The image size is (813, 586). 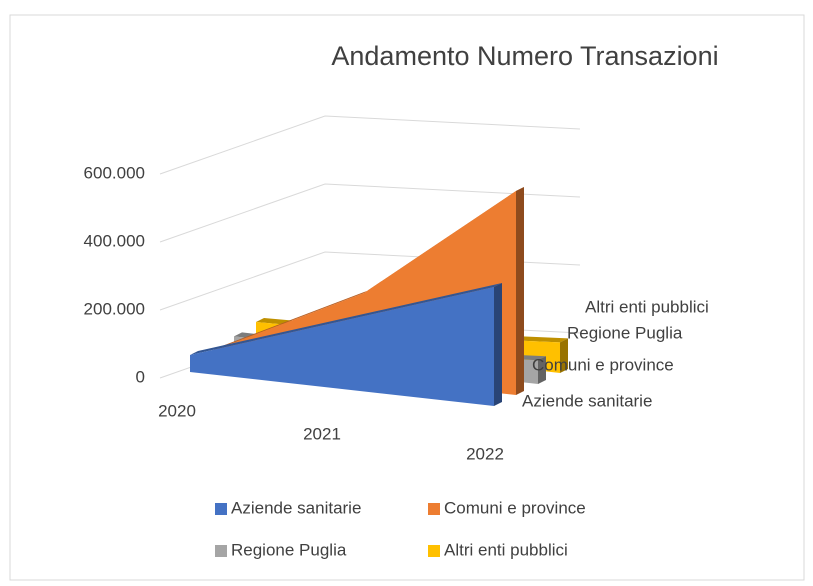 What do you see at coordinates (515, 507) in the screenshot?
I see `legend-label: Comuni e province` at bounding box center [515, 507].